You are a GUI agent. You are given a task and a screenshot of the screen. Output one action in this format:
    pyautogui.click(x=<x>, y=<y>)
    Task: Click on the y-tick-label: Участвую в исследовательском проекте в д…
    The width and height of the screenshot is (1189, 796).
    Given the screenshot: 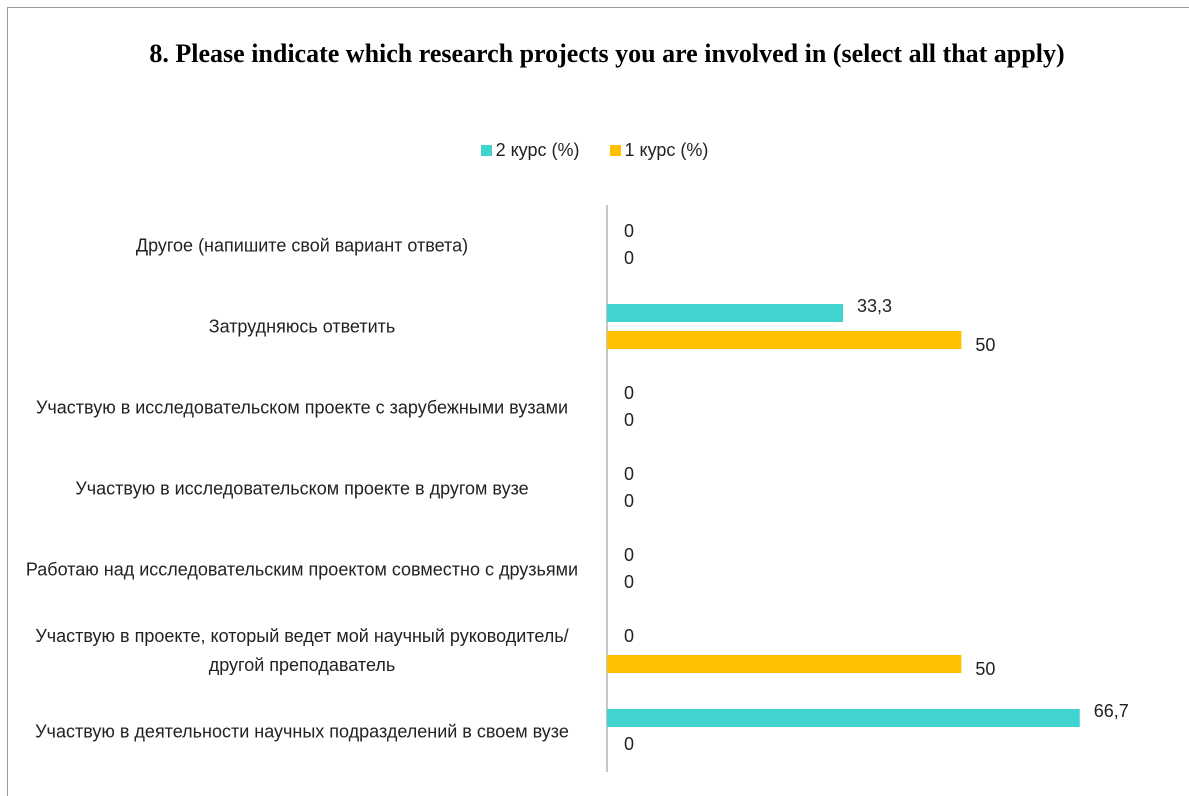 What is the action you would take?
    pyautogui.click(x=302, y=488)
    